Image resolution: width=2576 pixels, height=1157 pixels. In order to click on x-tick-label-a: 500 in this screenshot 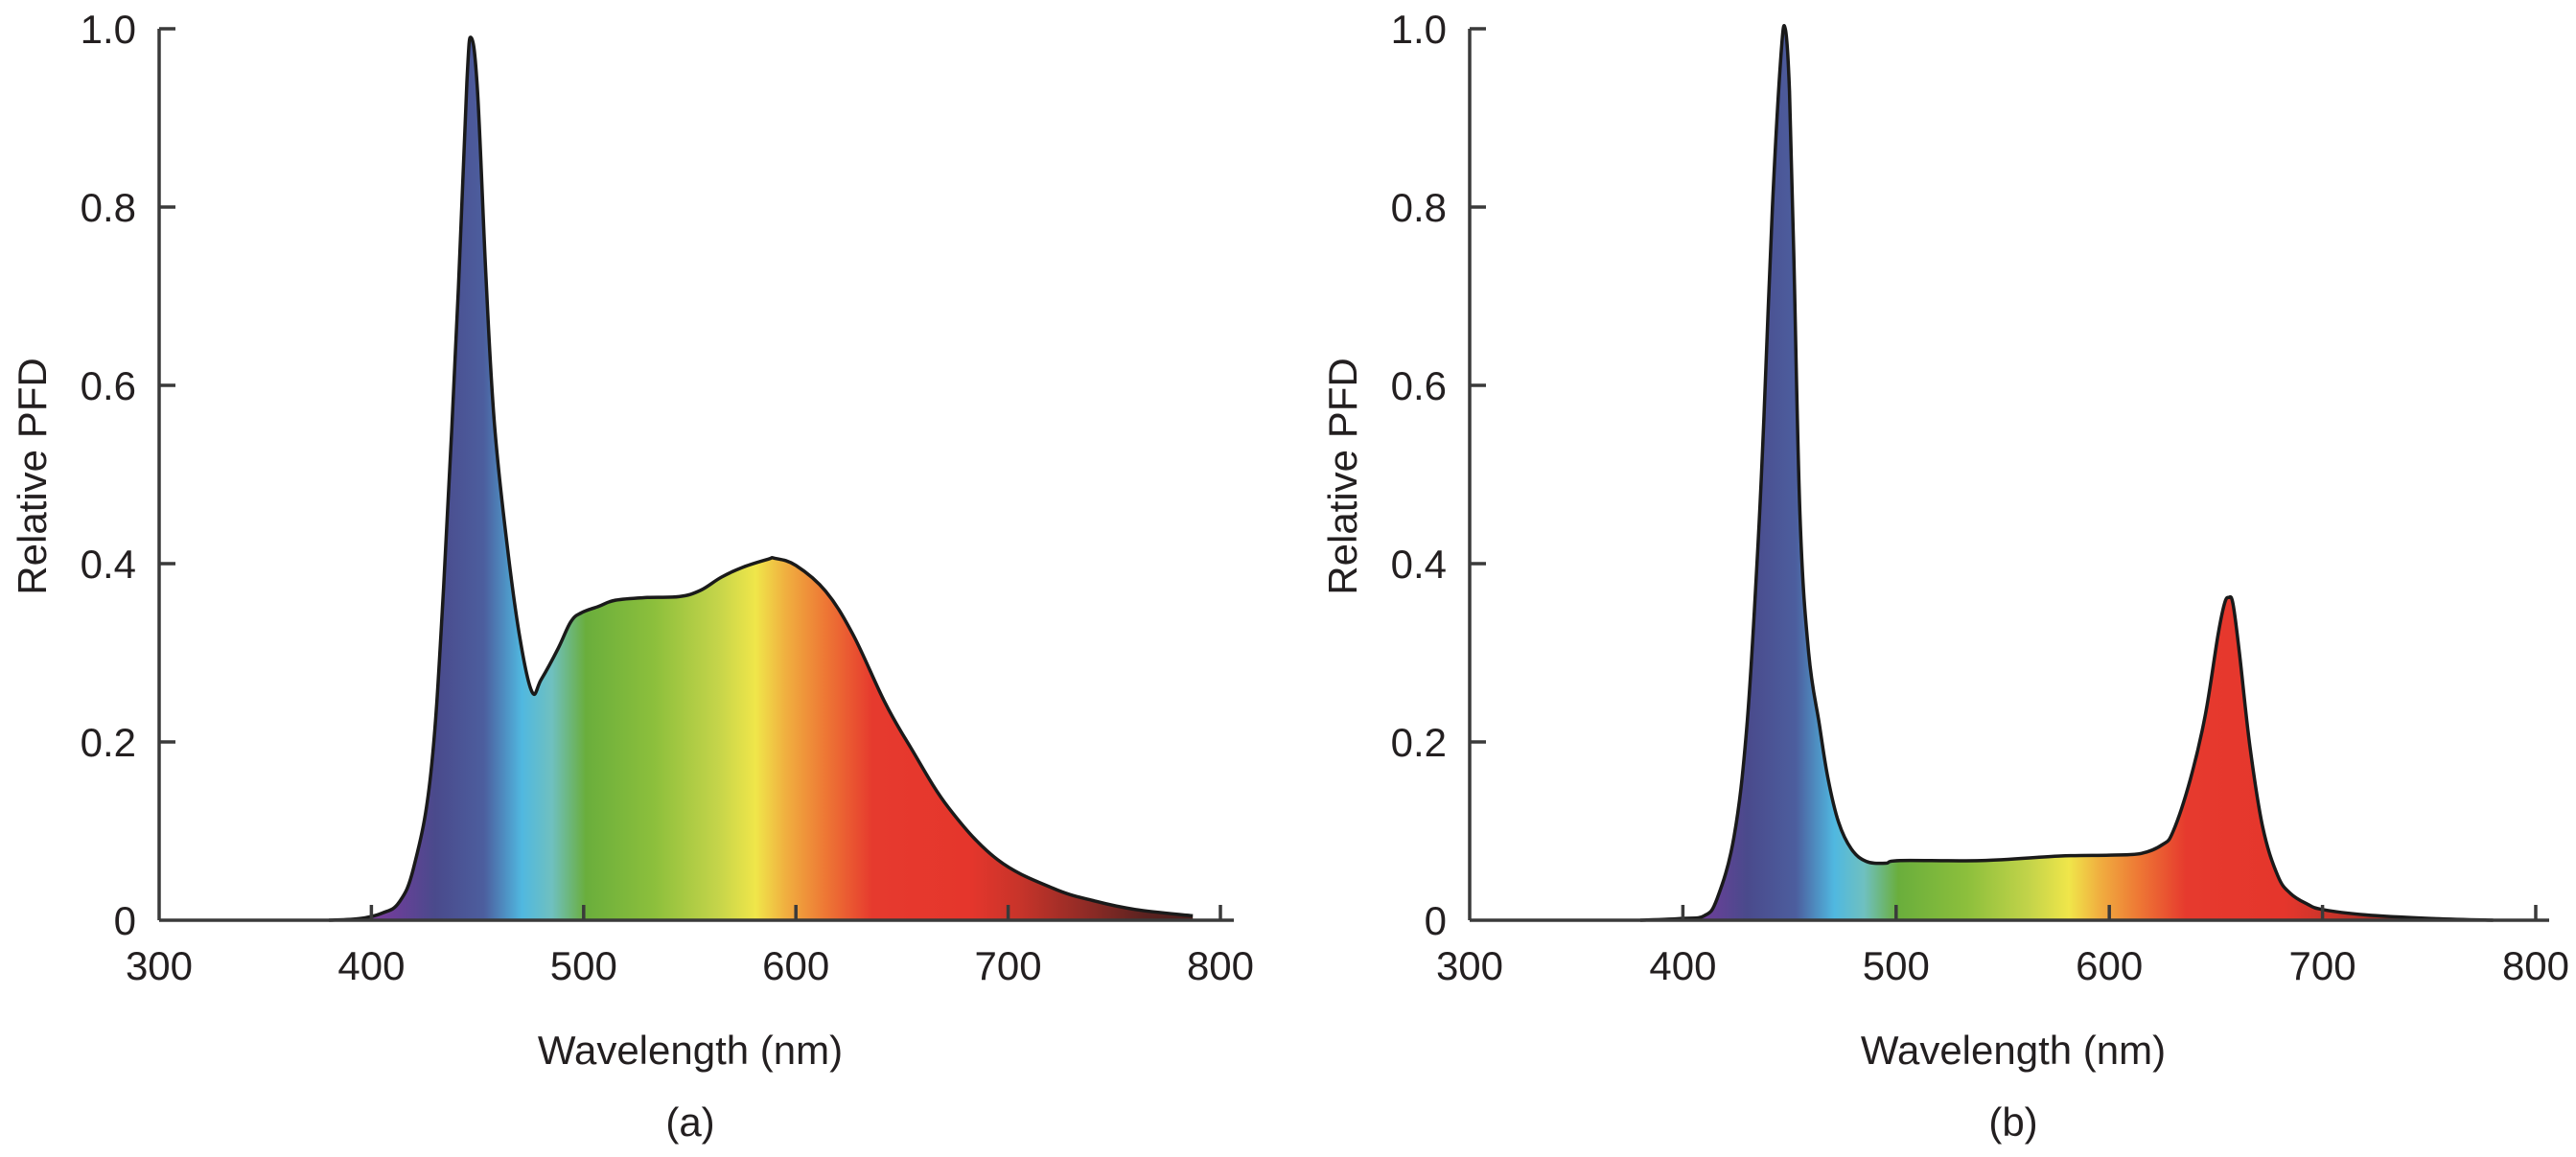, I will do `click(584, 966)`.